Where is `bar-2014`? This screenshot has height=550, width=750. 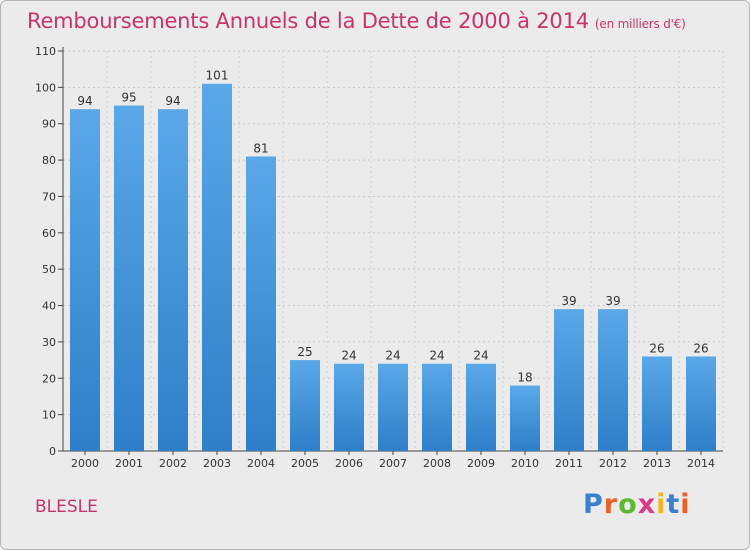
bar-2014 is located at coordinates (701, 403).